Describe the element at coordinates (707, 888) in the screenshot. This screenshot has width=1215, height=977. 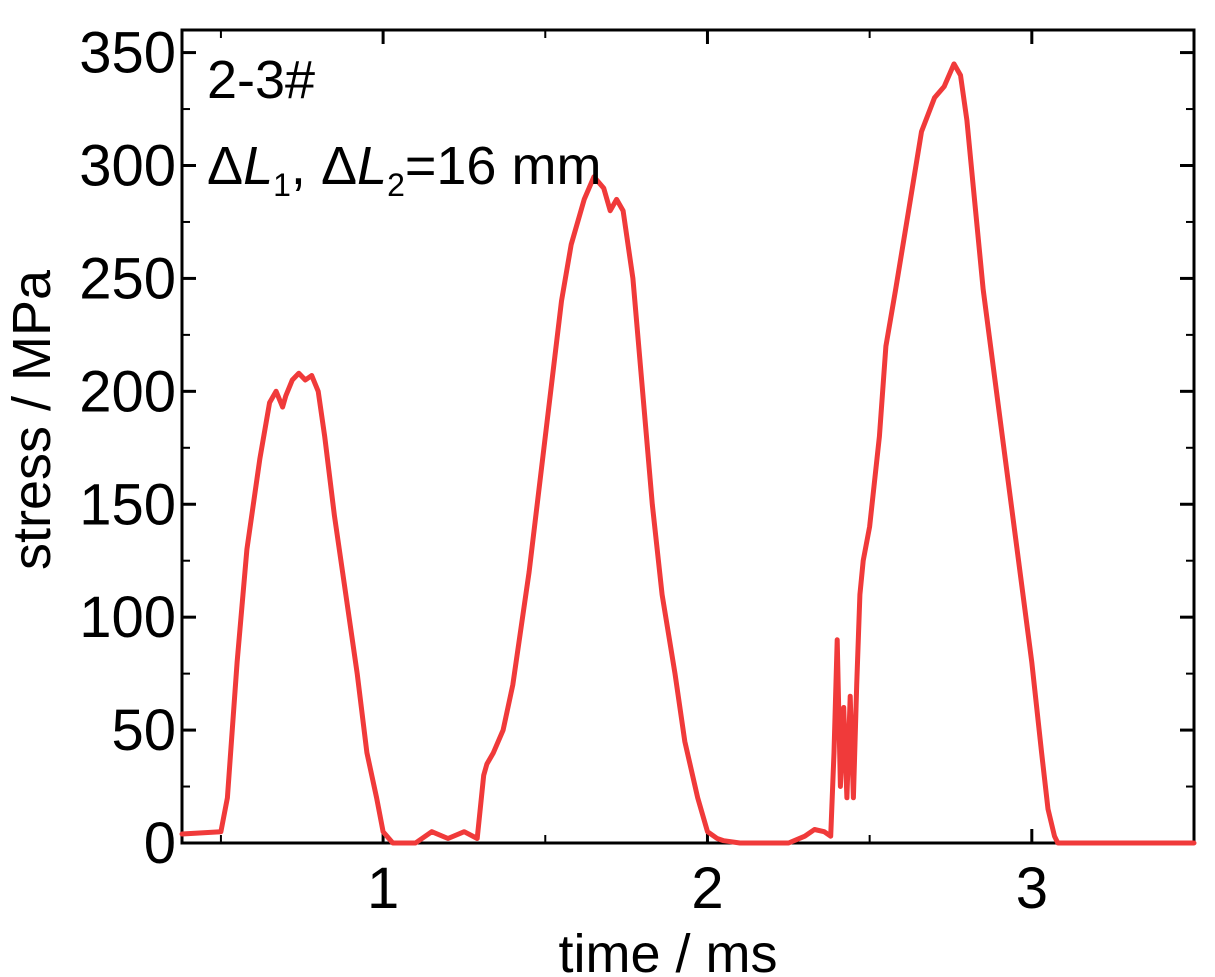
I see `x-tick-label: 2` at that location.